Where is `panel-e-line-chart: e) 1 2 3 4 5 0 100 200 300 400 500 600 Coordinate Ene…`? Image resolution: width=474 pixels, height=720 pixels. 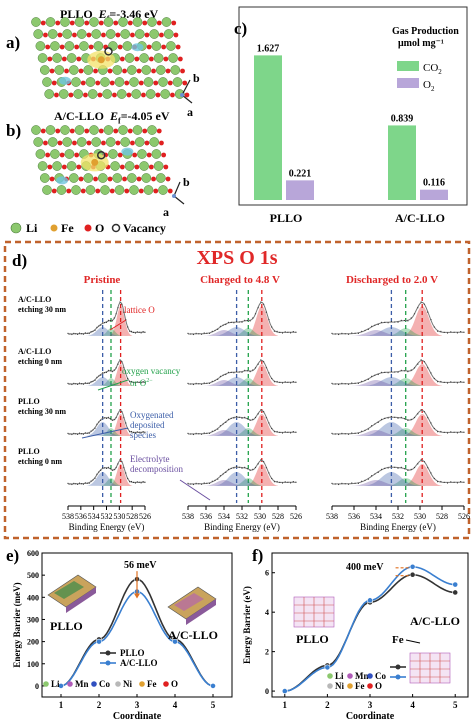
panel-e-line-chart: e) 1 2 3 4 5 0 100 200 300 400 500 600 Coordinate Ene… is located at coordinates (119, 633).